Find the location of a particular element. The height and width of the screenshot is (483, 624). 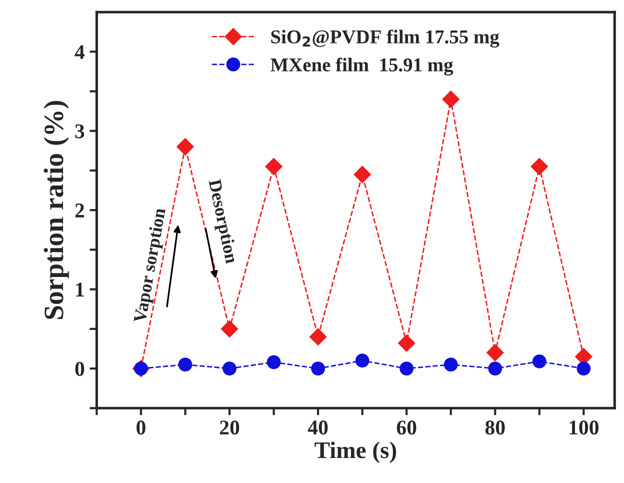

y-tick-label: 1 is located at coordinates (80, 289).